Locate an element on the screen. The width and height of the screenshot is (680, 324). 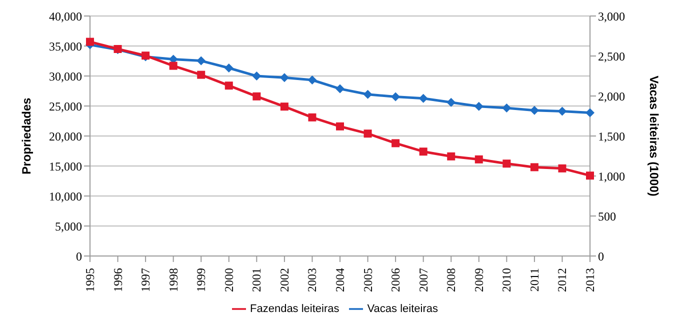
x-tick-label: 2007 is located at coordinates (423, 280).